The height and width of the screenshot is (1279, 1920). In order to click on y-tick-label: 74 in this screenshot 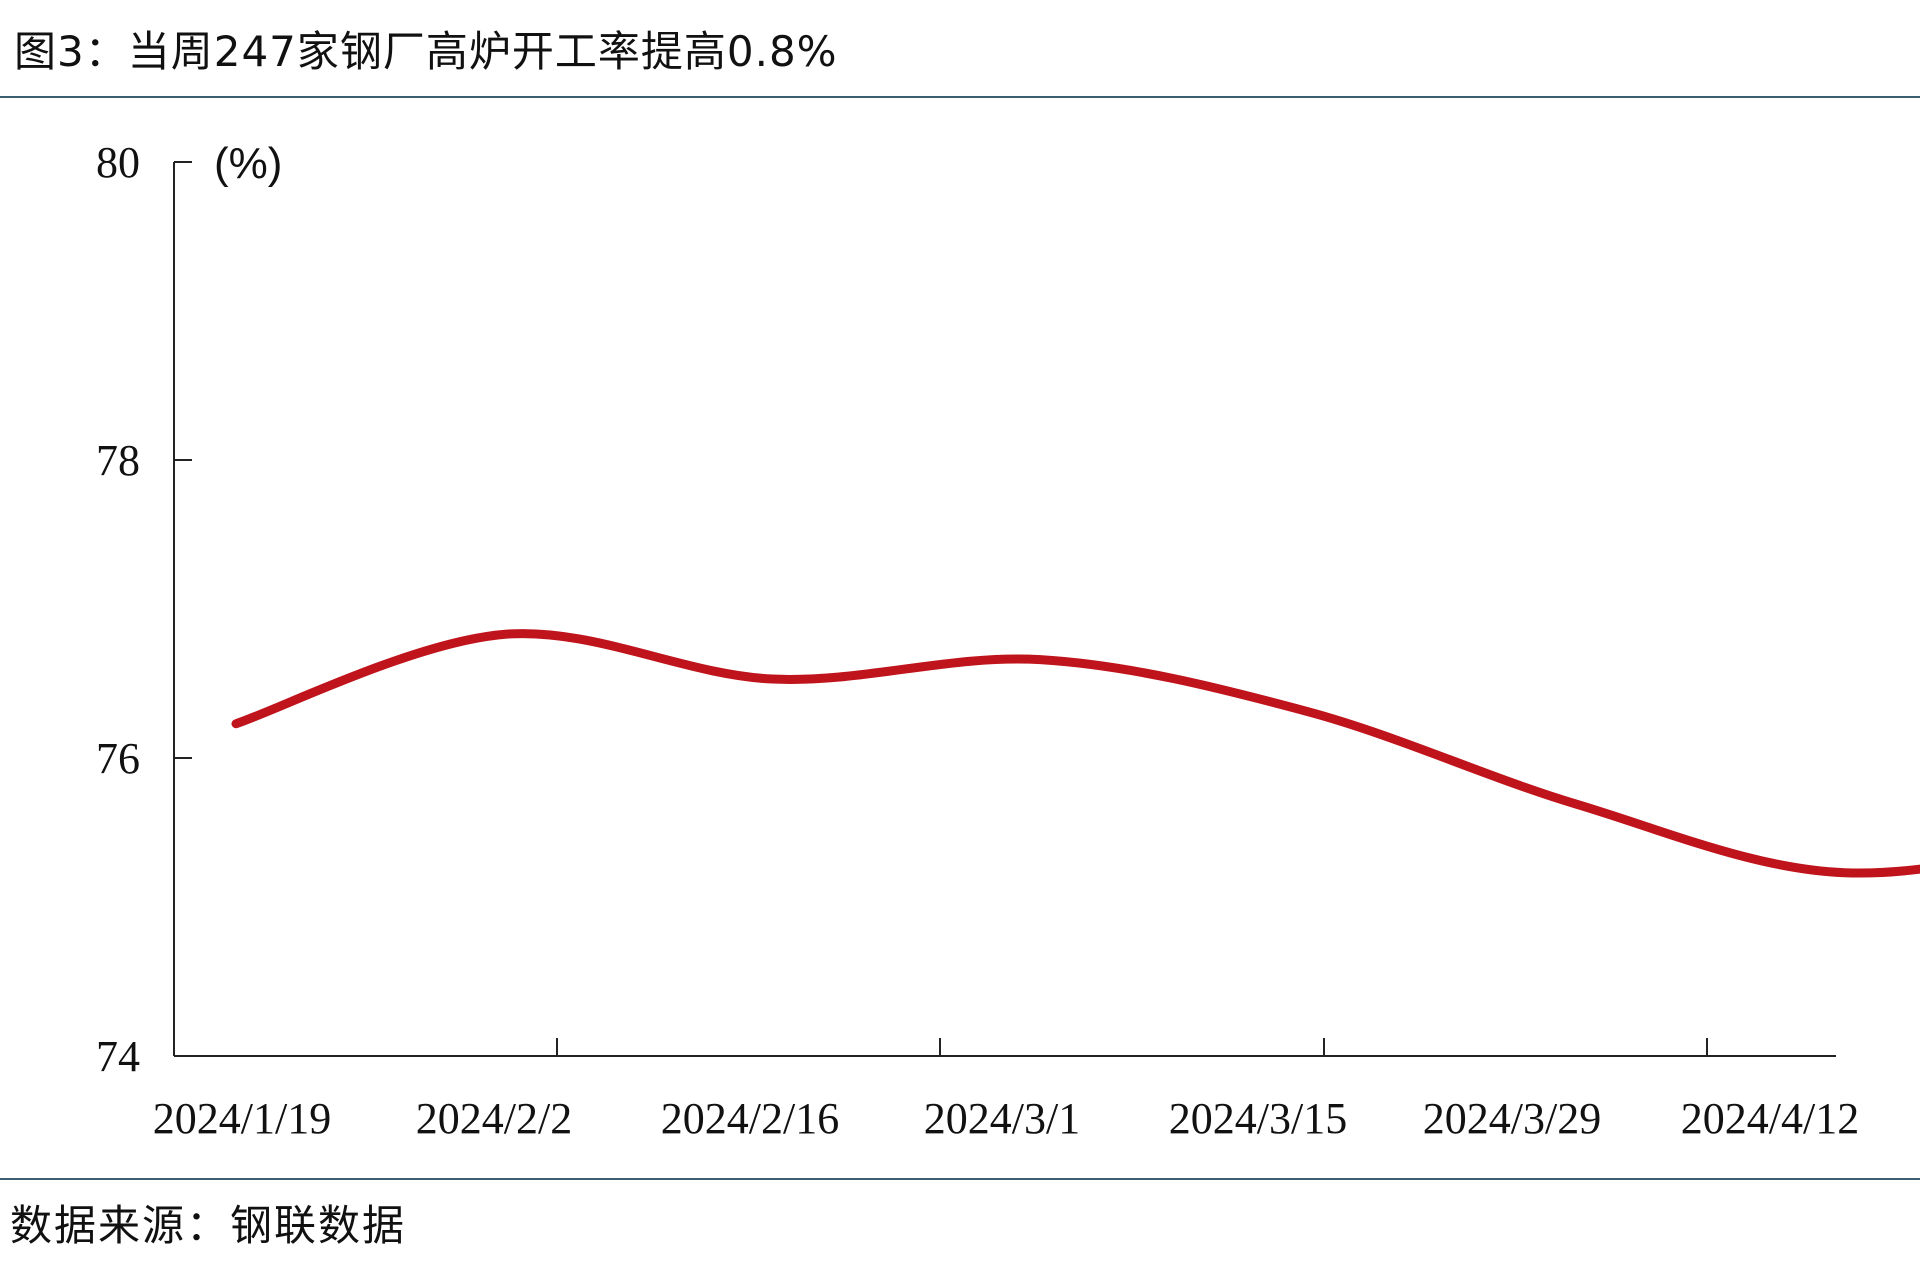, I will do `click(118, 1056)`.